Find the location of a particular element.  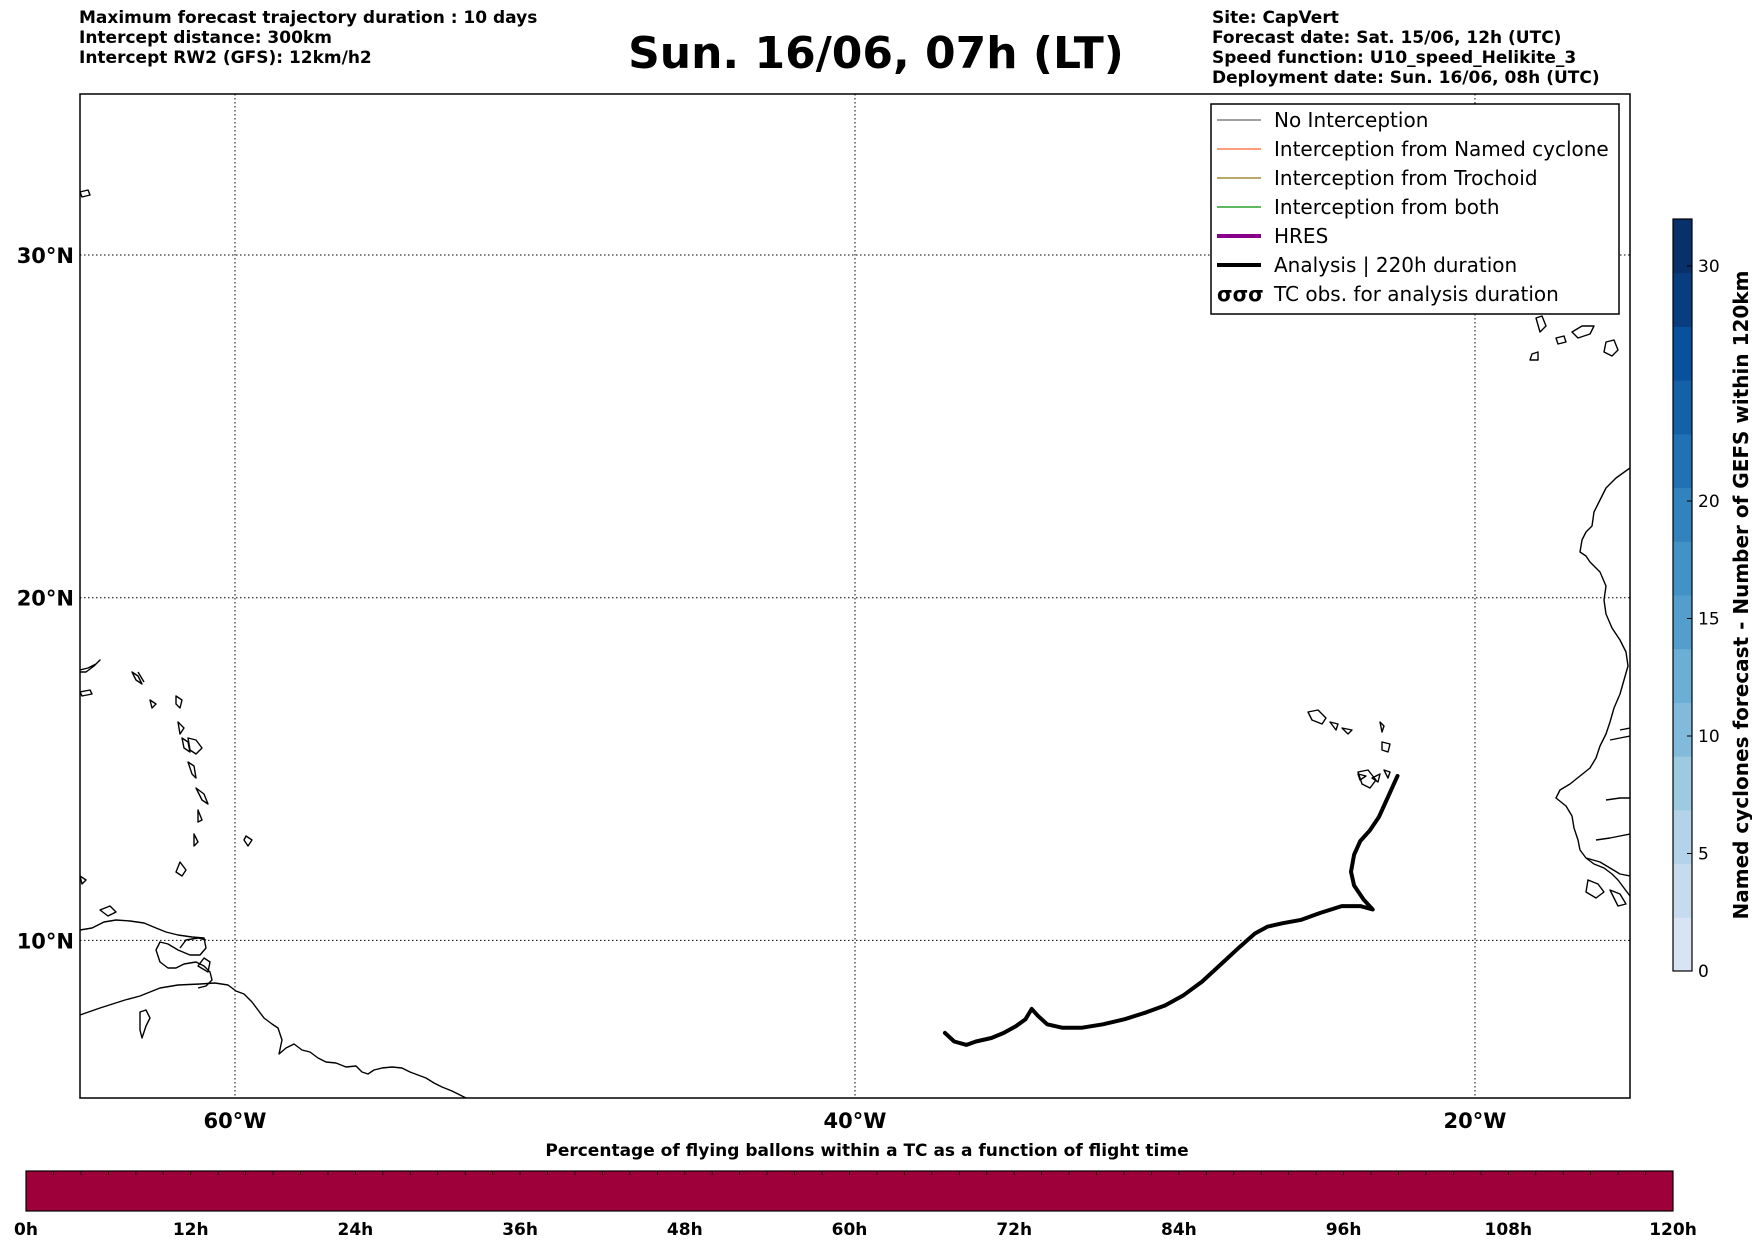

lon-label: 40°W is located at coordinates (855, 1121).